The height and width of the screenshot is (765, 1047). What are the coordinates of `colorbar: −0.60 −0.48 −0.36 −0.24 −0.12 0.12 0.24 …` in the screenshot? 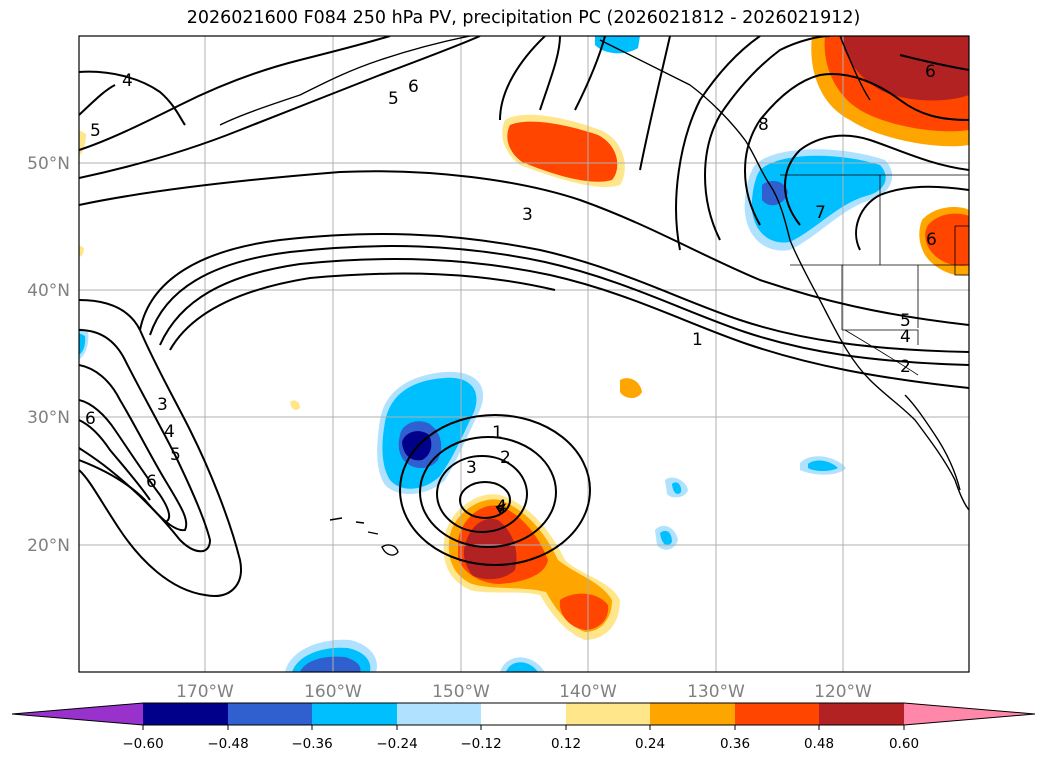 It's located at (523, 727).